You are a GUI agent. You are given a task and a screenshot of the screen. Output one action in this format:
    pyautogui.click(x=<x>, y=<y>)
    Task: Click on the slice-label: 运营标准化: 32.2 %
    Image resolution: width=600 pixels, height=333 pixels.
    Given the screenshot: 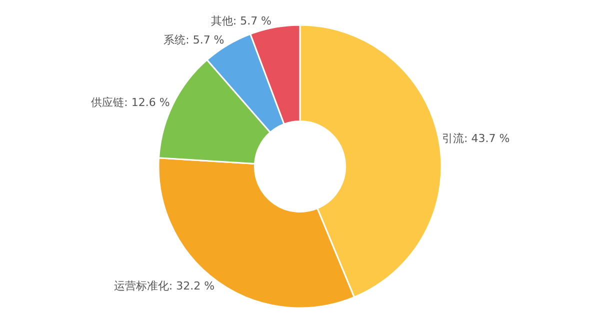 What is the action you would take?
    pyautogui.click(x=164, y=286)
    